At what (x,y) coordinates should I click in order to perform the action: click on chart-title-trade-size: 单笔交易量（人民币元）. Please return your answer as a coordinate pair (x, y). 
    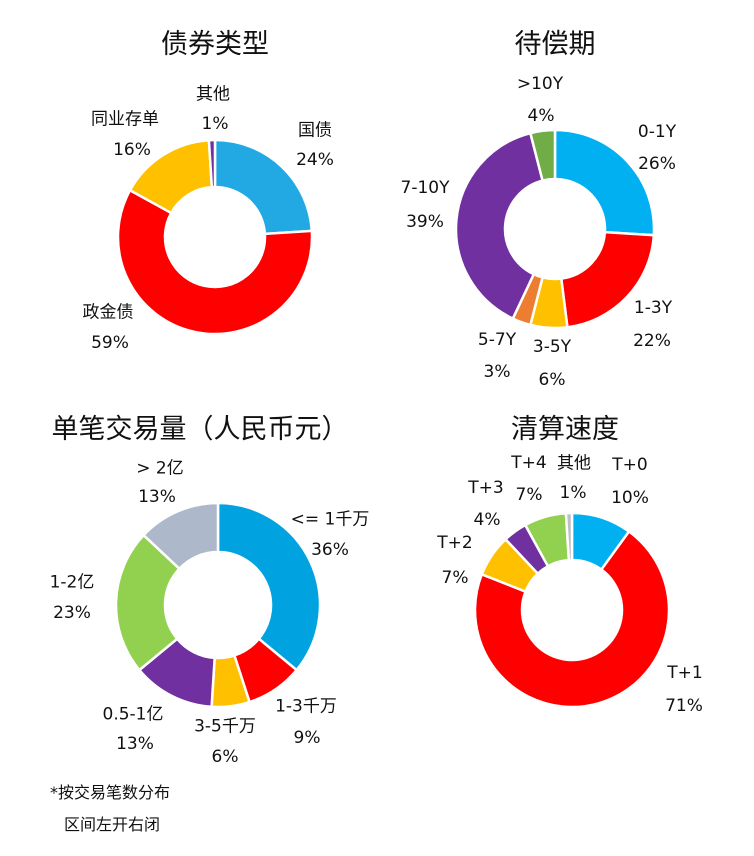
    Looking at the image, I should click on (200, 429).